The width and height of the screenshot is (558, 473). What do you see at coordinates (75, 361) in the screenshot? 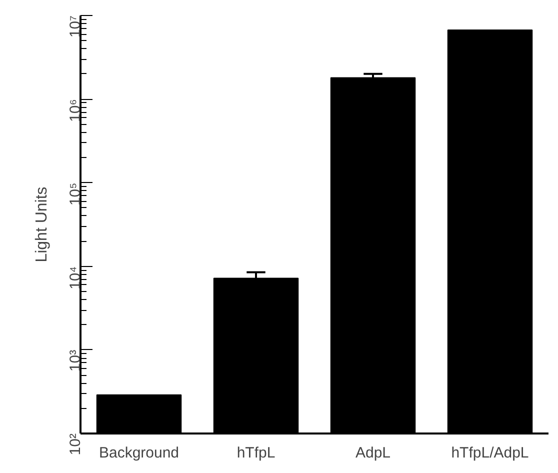
I see `y-tick-label: 10³` at bounding box center [75, 361].